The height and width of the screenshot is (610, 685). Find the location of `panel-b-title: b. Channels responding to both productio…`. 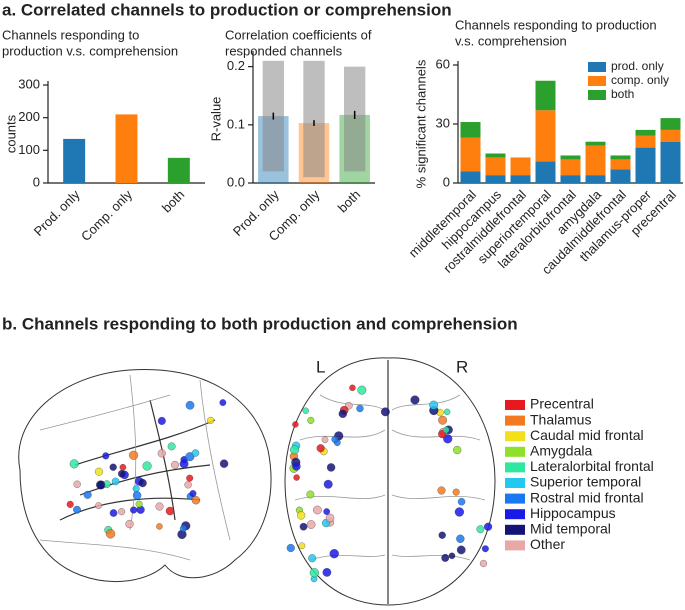

panel-b-title: b. Channels responding to both productio… is located at coordinates (260, 323).